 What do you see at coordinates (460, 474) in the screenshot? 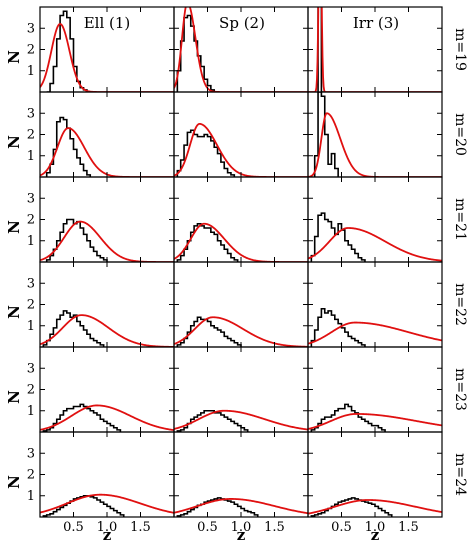
I see `row-label: m=24` at bounding box center [460, 474].